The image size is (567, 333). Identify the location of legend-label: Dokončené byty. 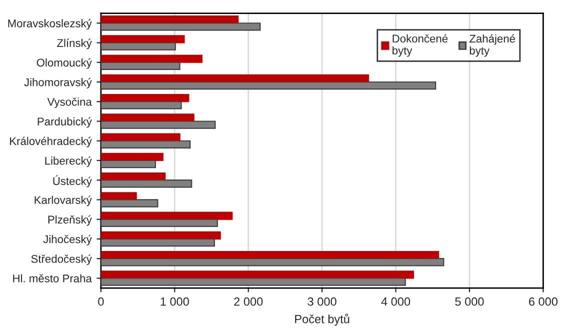
(420, 45).